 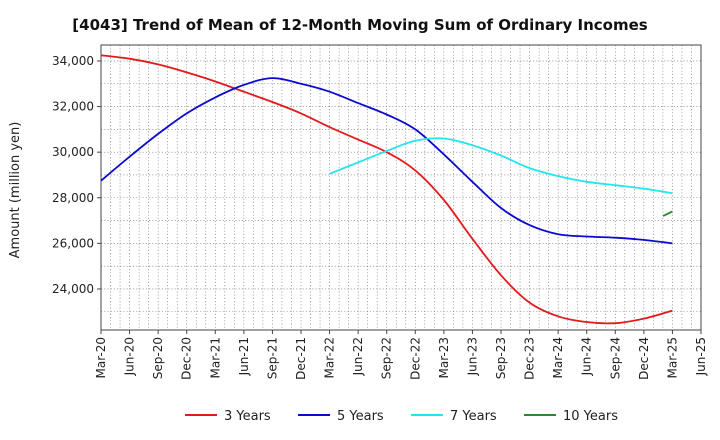 What do you see at coordinates (387, 358) in the screenshot?
I see `x-tick-label: Sep-22` at bounding box center [387, 358].